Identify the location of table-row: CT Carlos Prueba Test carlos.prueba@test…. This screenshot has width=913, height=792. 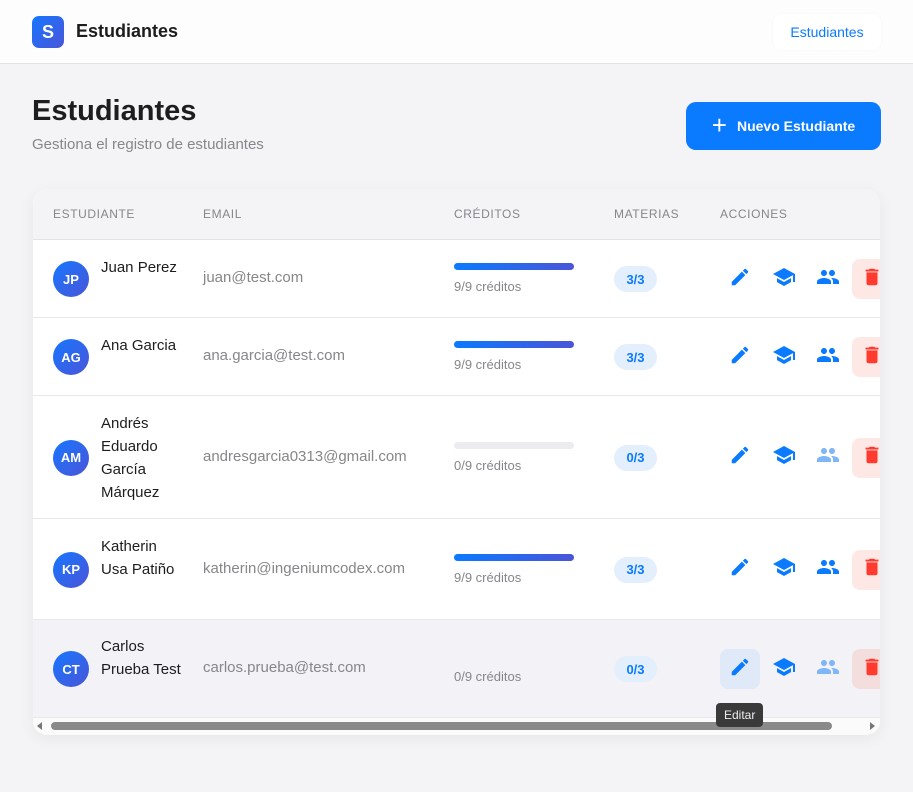
(456, 669).